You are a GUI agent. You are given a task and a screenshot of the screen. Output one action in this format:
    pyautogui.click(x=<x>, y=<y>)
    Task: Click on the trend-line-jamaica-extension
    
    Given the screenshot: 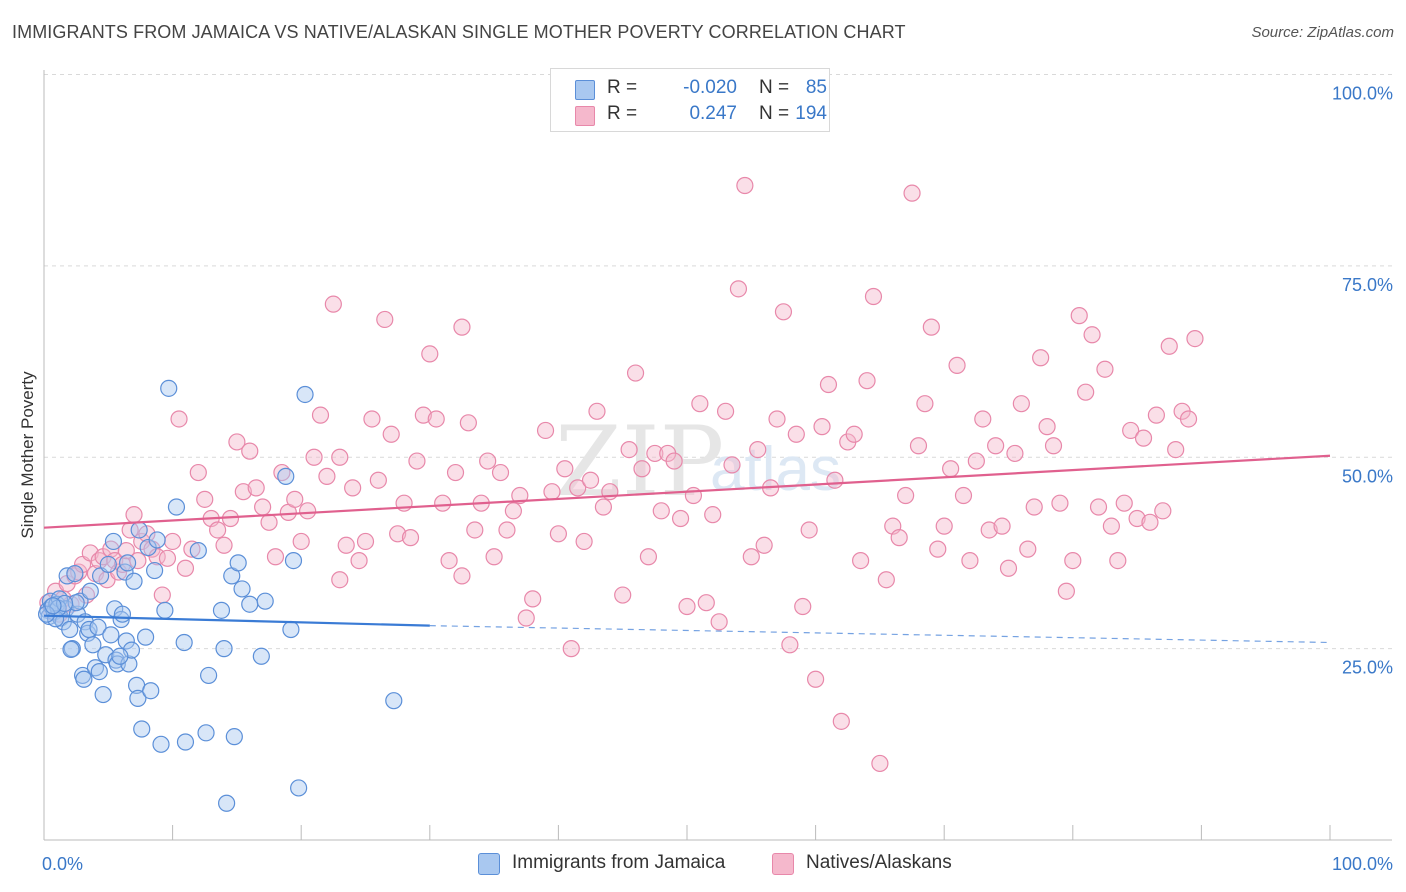 What is the action you would take?
    pyautogui.click(x=880, y=634)
    